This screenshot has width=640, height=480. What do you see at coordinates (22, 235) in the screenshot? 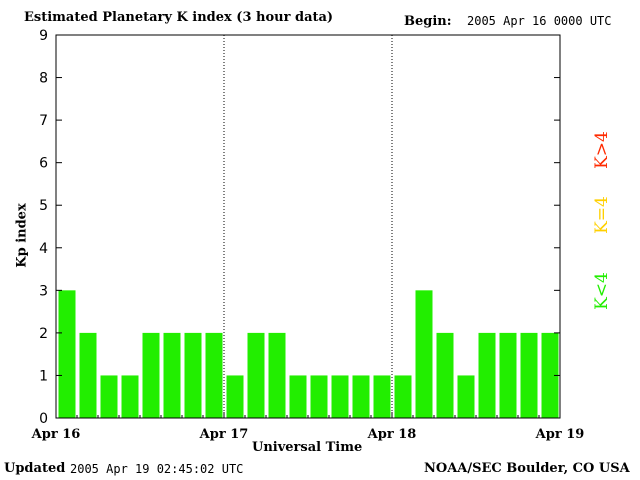
I see `y-axis-label: Kp index` at bounding box center [22, 235].